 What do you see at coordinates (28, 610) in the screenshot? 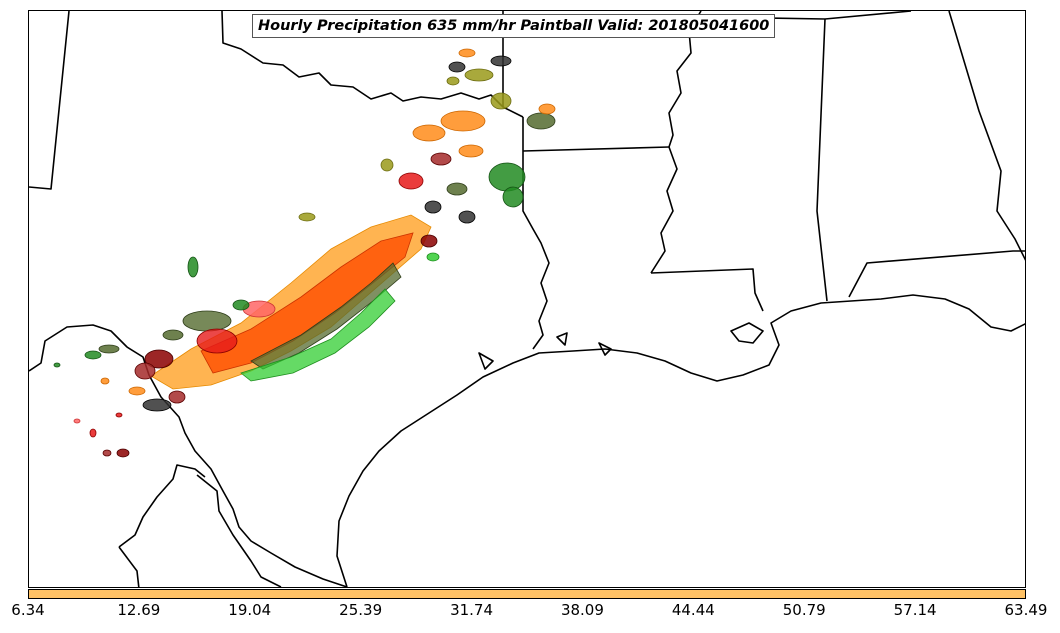
I see `colorbar-tick-label: 6.34` at bounding box center [28, 610].